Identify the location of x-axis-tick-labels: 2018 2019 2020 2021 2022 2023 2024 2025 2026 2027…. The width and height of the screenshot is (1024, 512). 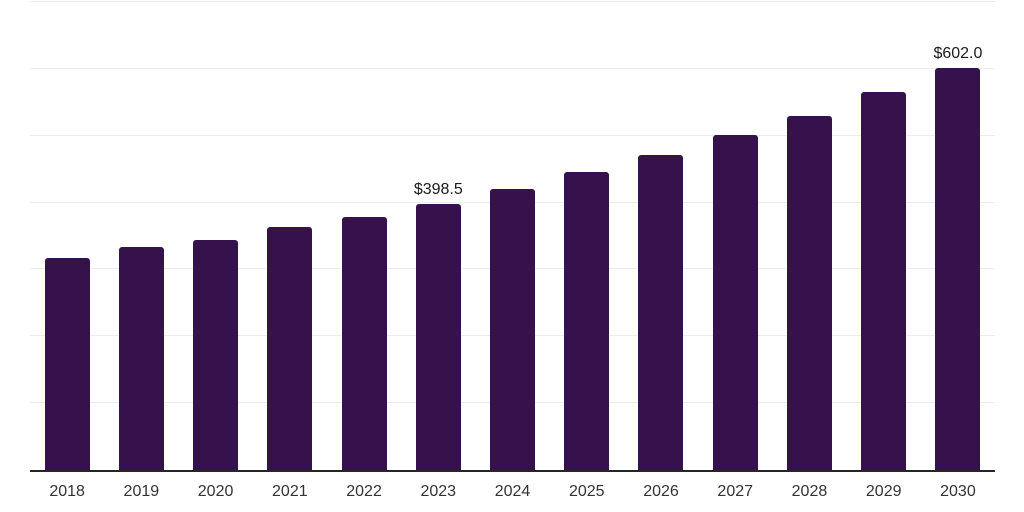
(512, 492).